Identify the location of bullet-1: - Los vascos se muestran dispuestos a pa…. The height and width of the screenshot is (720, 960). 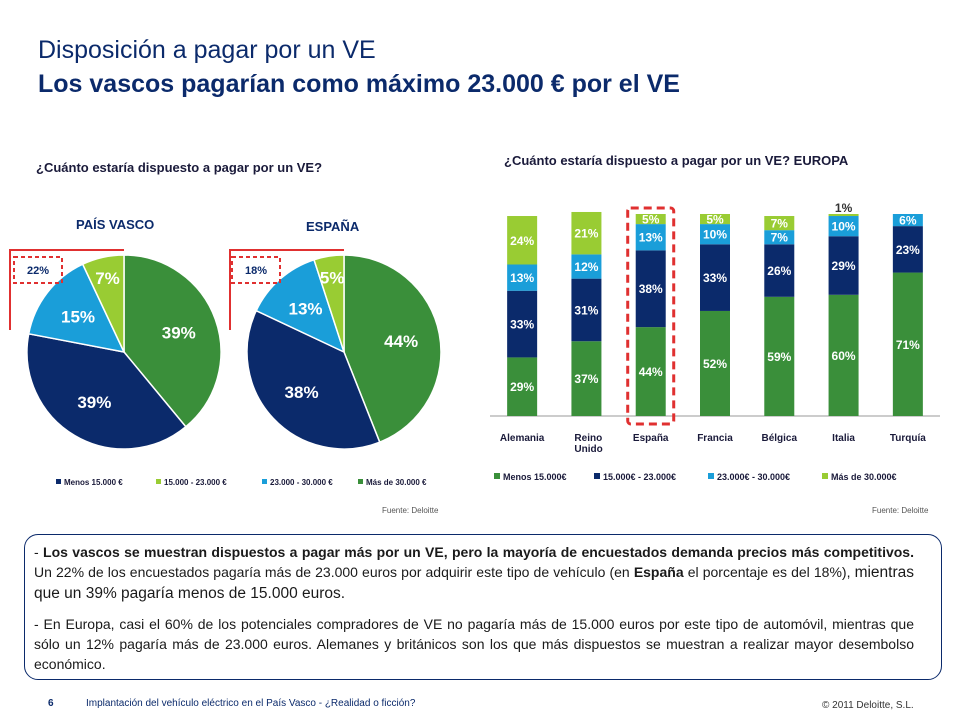
(474, 573).